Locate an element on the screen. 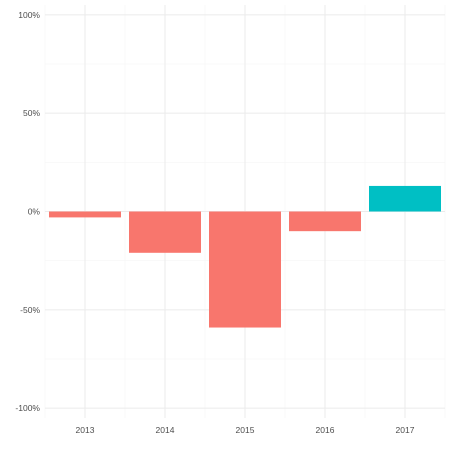 The width and height of the screenshot is (450, 450). x-tick-label: 2013 is located at coordinates (85, 430).